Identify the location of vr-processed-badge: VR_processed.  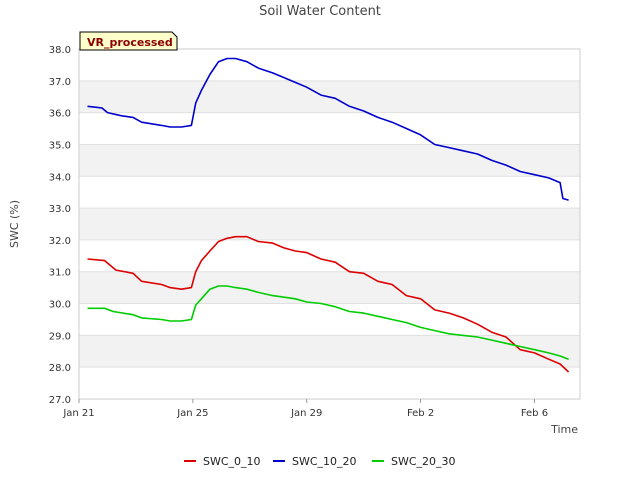
(128, 41).